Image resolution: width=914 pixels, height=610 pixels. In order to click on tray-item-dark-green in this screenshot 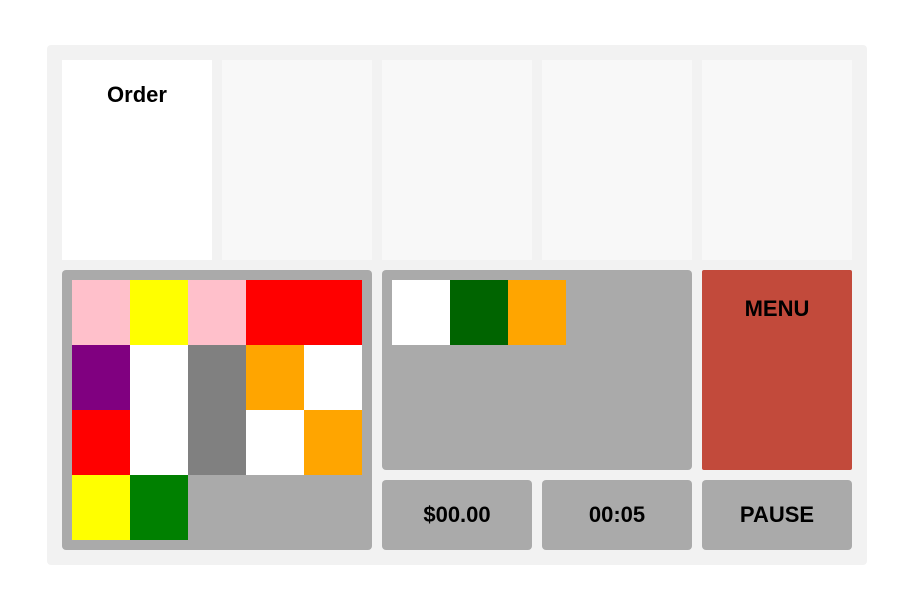, I will do `click(479, 312)`.